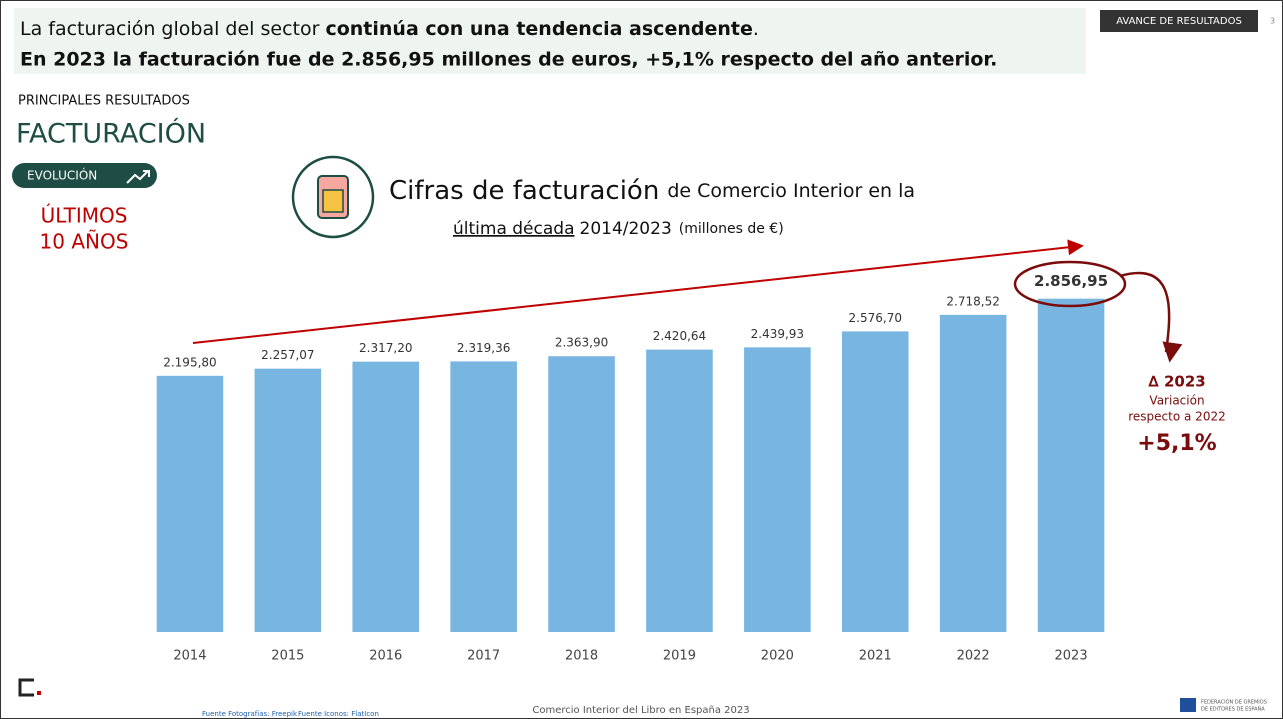  I want to click on text: (millones de €), so click(731, 229).